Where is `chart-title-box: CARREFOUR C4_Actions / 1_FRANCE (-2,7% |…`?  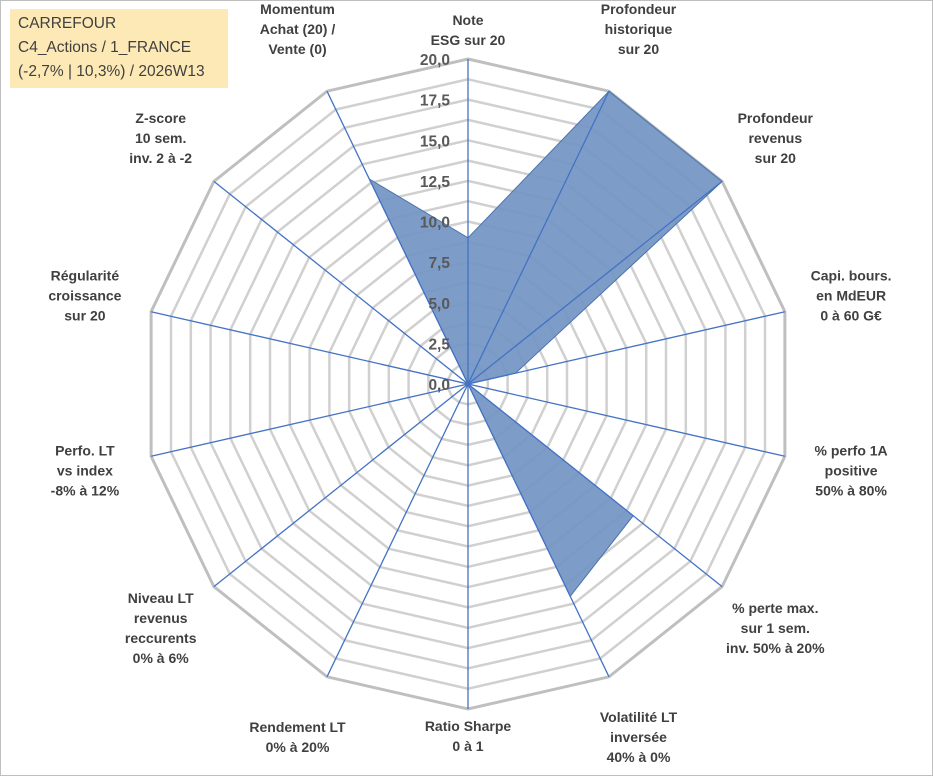 chart-title-box: CARREFOUR C4_Actions / 1_FRANCE (-2,7% |… is located at coordinates (119, 48).